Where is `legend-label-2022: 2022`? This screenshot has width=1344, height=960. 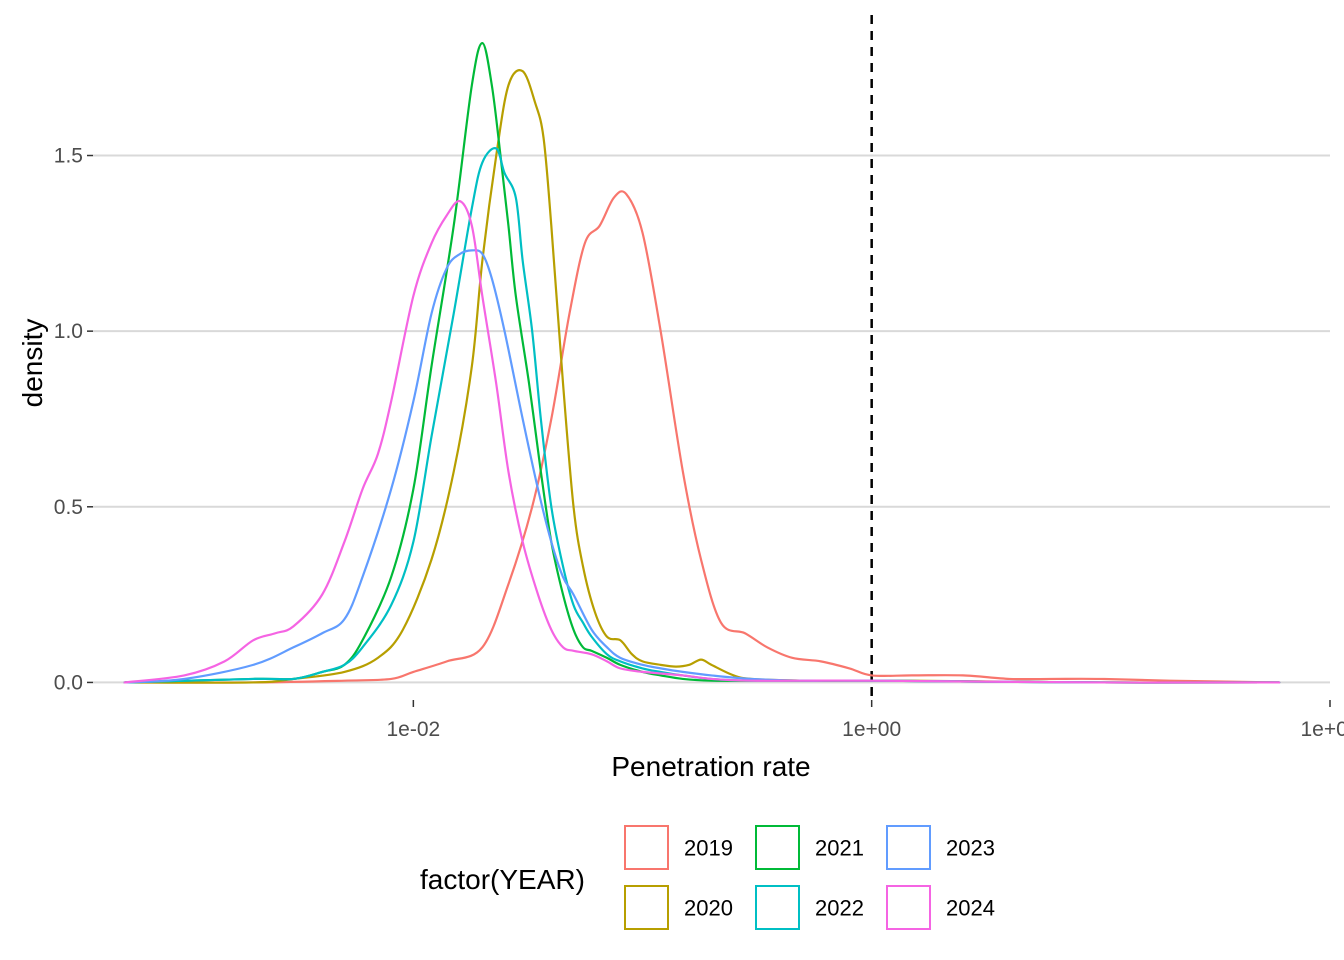
legend-label-2022: 2022 is located at coordinates (839, 908).